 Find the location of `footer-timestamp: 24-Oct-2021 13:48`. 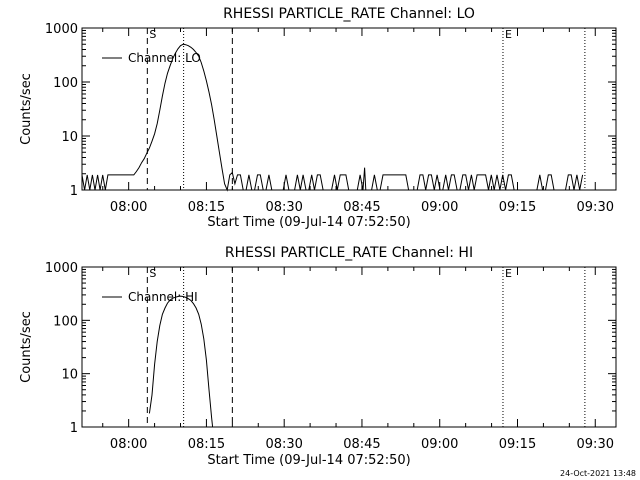

footer-timestamp: 24-Oct-2021 13:48 is located at coordinates (598, 473).